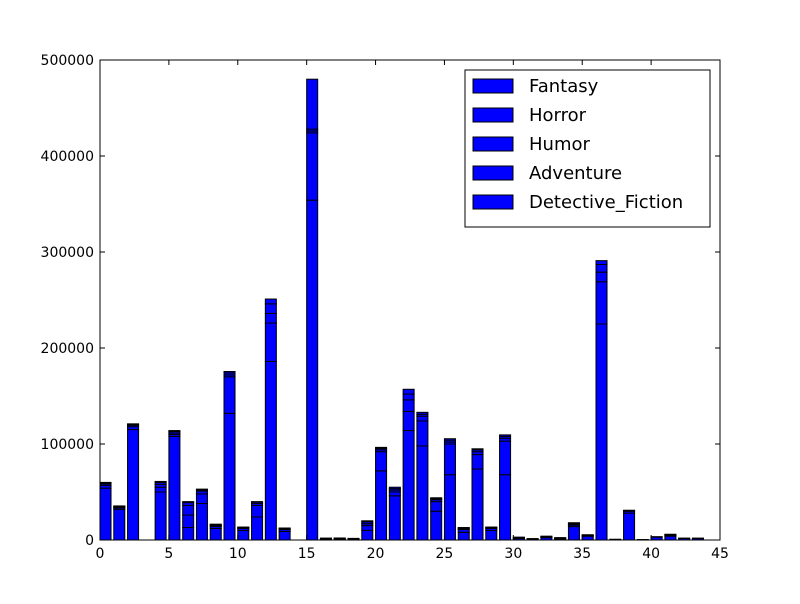 The width and height of the screenshot is (800, 604). Describe the element at coordinates (67, 253) in the screenshot. I see `y-tick-label: 300000` at that location.